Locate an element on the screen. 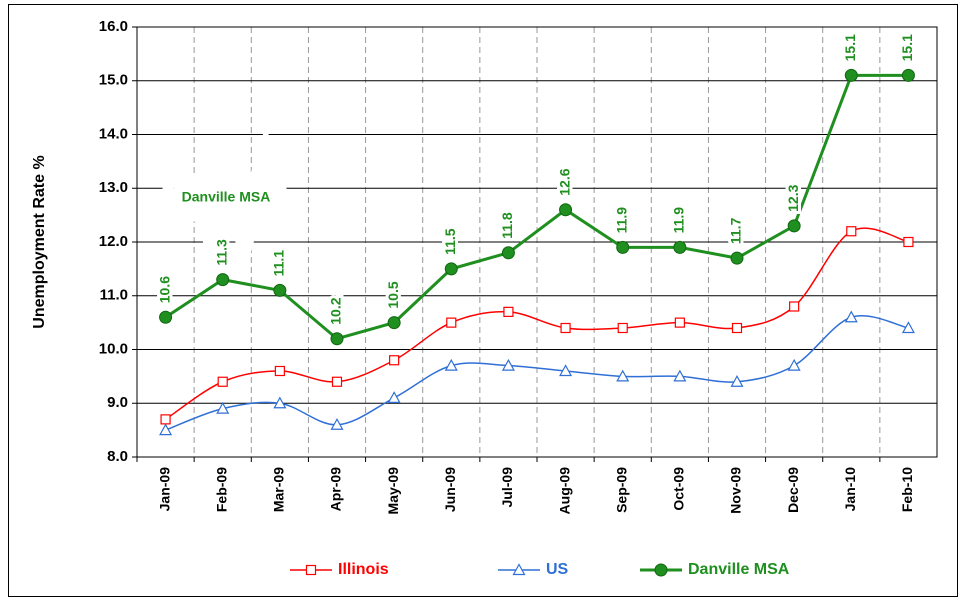 The width and height of the screenshot is (967, 603). y-tick-label: 11.0 is located at coordinates (114, 295).